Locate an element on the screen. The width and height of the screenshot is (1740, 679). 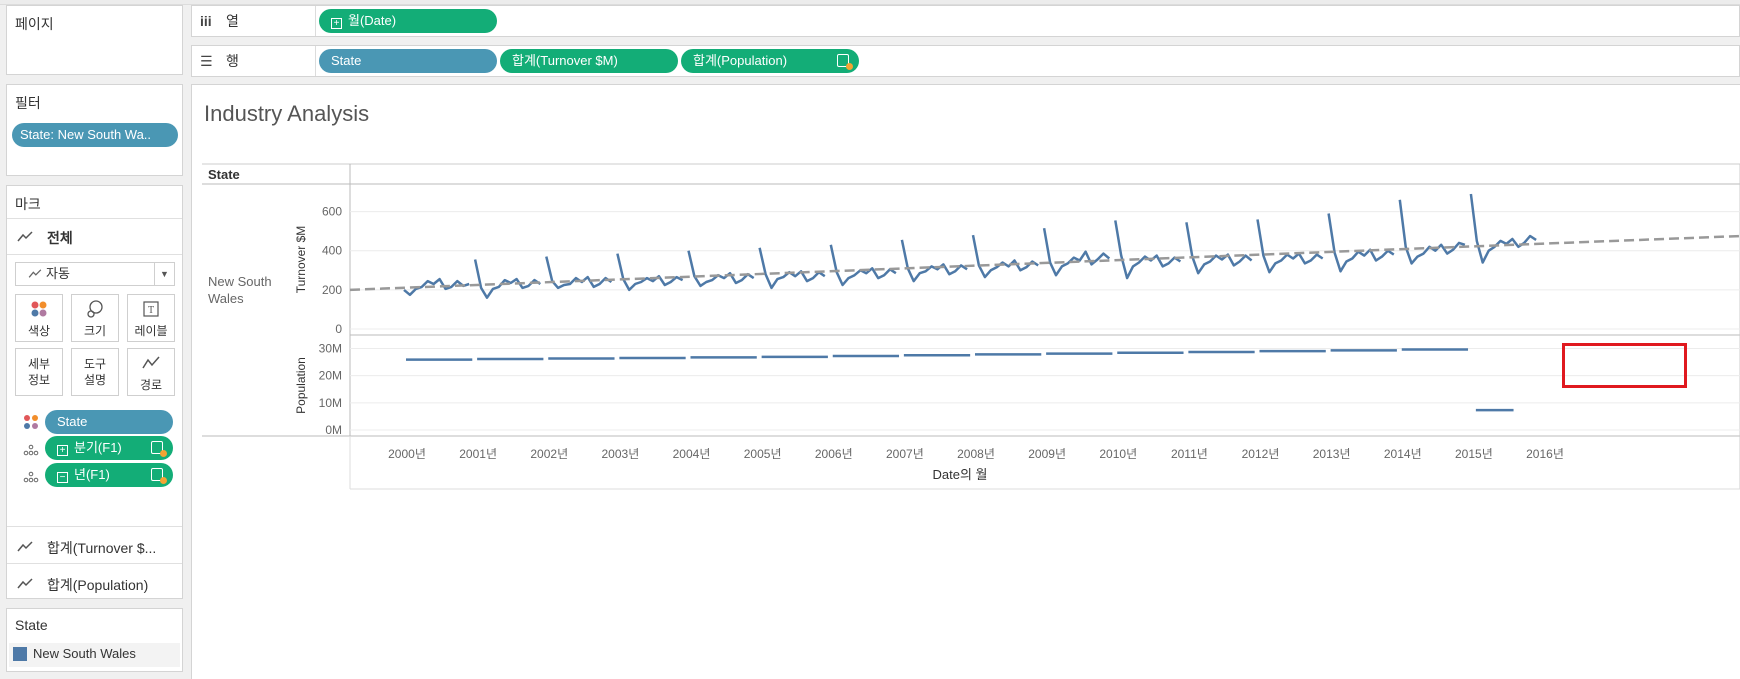
y-axis-title: Population is located at coordinates (301, 385).